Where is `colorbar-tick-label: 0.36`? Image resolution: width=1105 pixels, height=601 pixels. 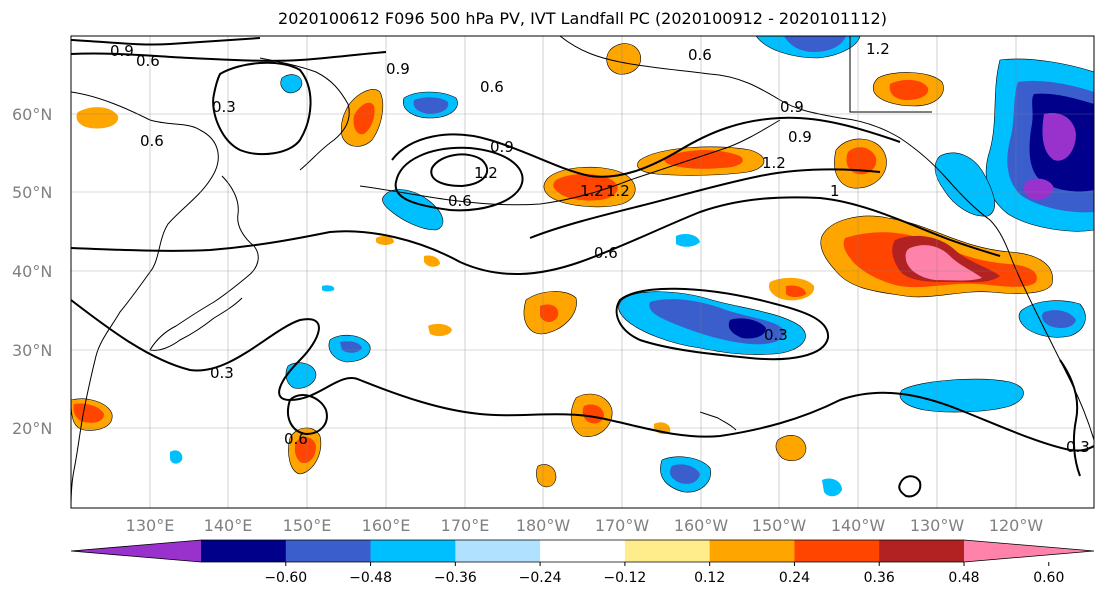 colorbar-tick-label: 0.36 is located at coordinates (879, 578).